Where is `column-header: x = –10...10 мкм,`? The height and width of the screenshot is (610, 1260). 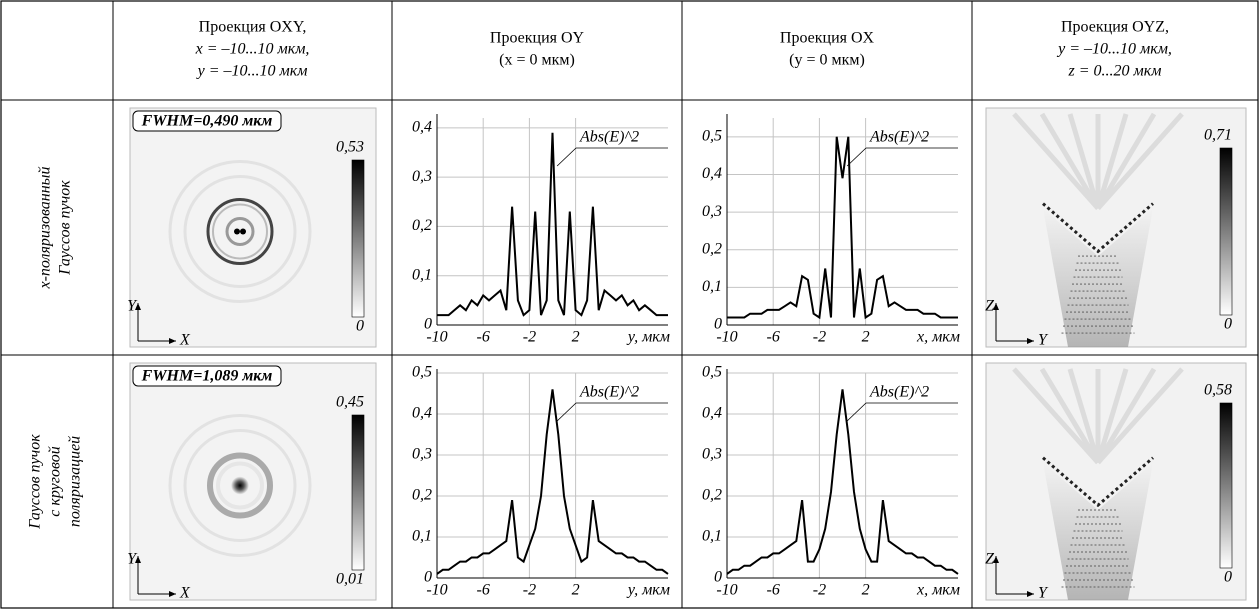
column-header: x = –10...10 мкм, is located at coordinates (252, 49).